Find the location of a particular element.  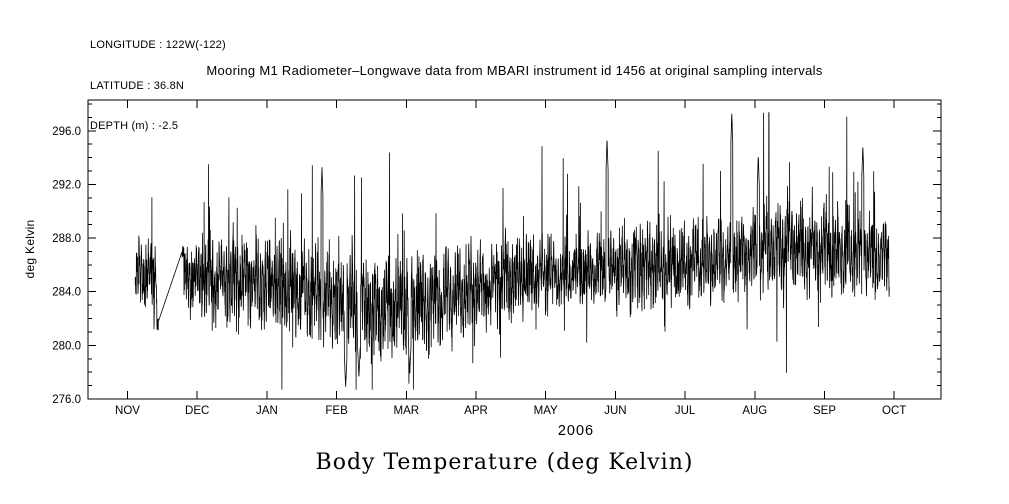

y-tick-label: 276.0 is located at coordinates (66, 400).